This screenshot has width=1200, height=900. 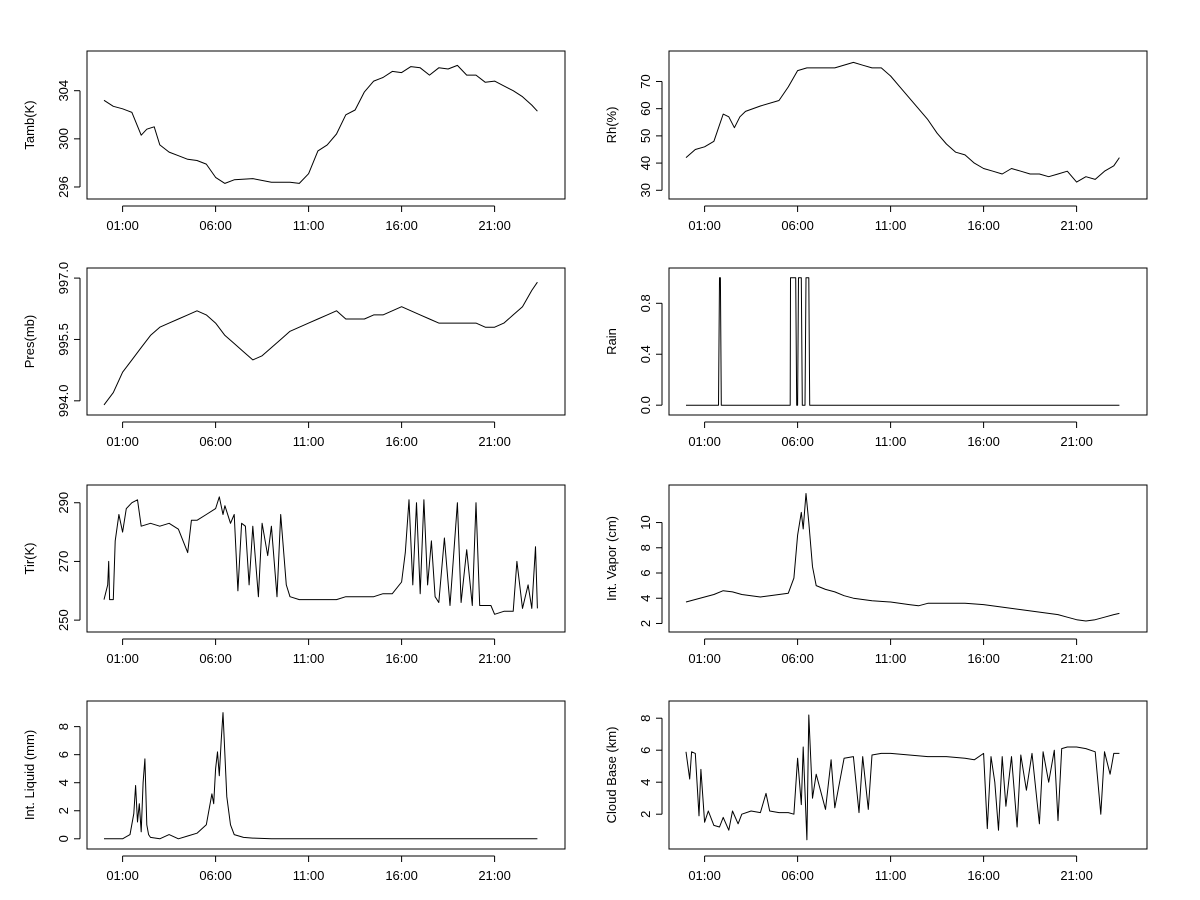 What do you see at coordinates (29, 775) in the screenshot?
I see `y-axis-label: Int. Liquid (mm)` at bounding box center [29, 775].